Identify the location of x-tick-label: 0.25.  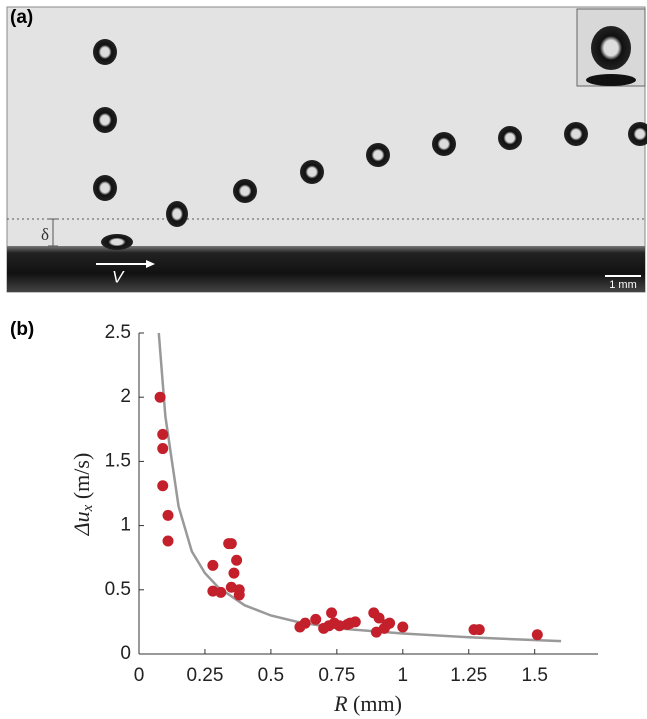
(204, 675).